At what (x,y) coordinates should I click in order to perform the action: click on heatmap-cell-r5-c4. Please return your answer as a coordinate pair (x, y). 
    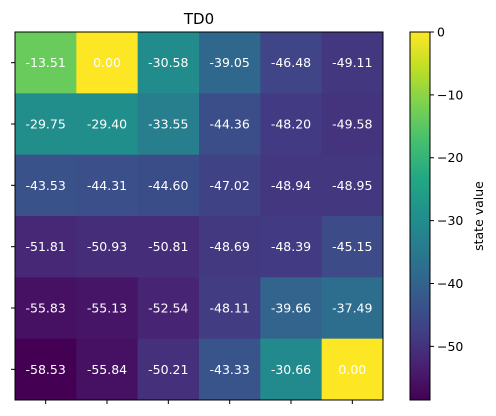
    Looking at the image, I should click on (291, 369).